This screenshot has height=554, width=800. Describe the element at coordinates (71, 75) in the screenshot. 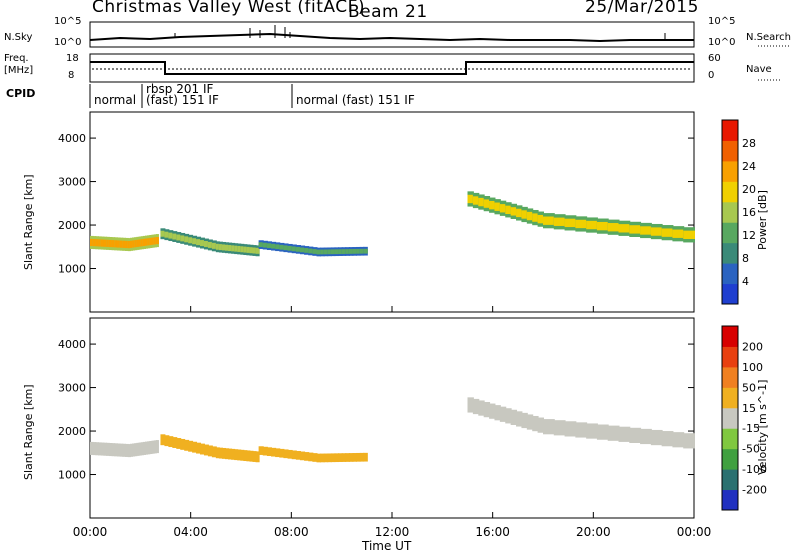

I see `freq-tick-bottom: 8` at that location.